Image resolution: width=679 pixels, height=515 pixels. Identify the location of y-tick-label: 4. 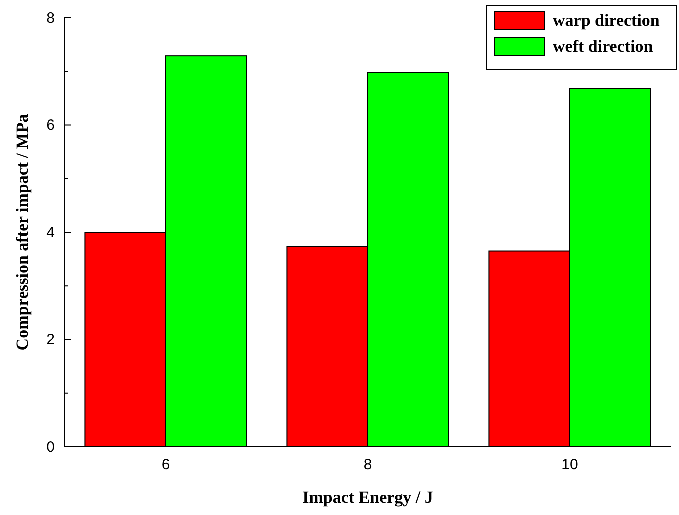
(50, 233).